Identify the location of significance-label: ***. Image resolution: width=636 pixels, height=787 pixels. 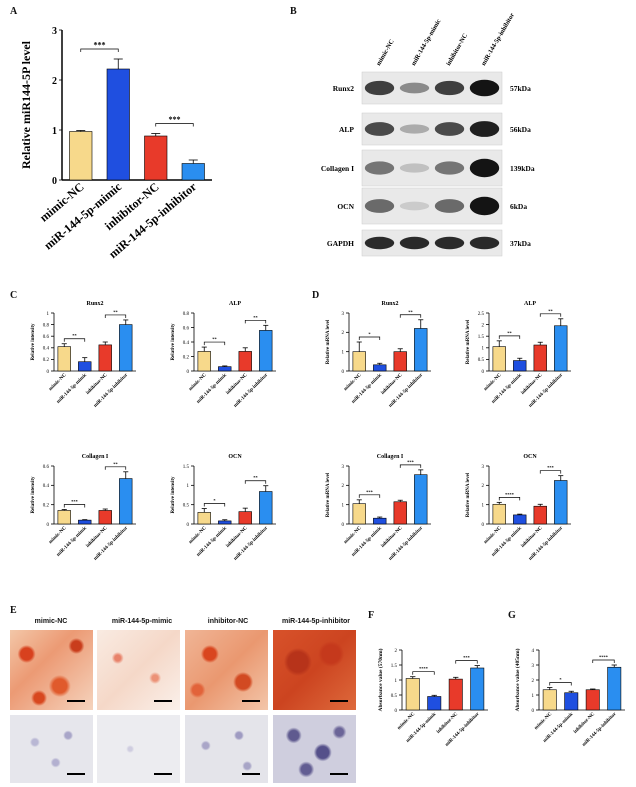
(75, 501).